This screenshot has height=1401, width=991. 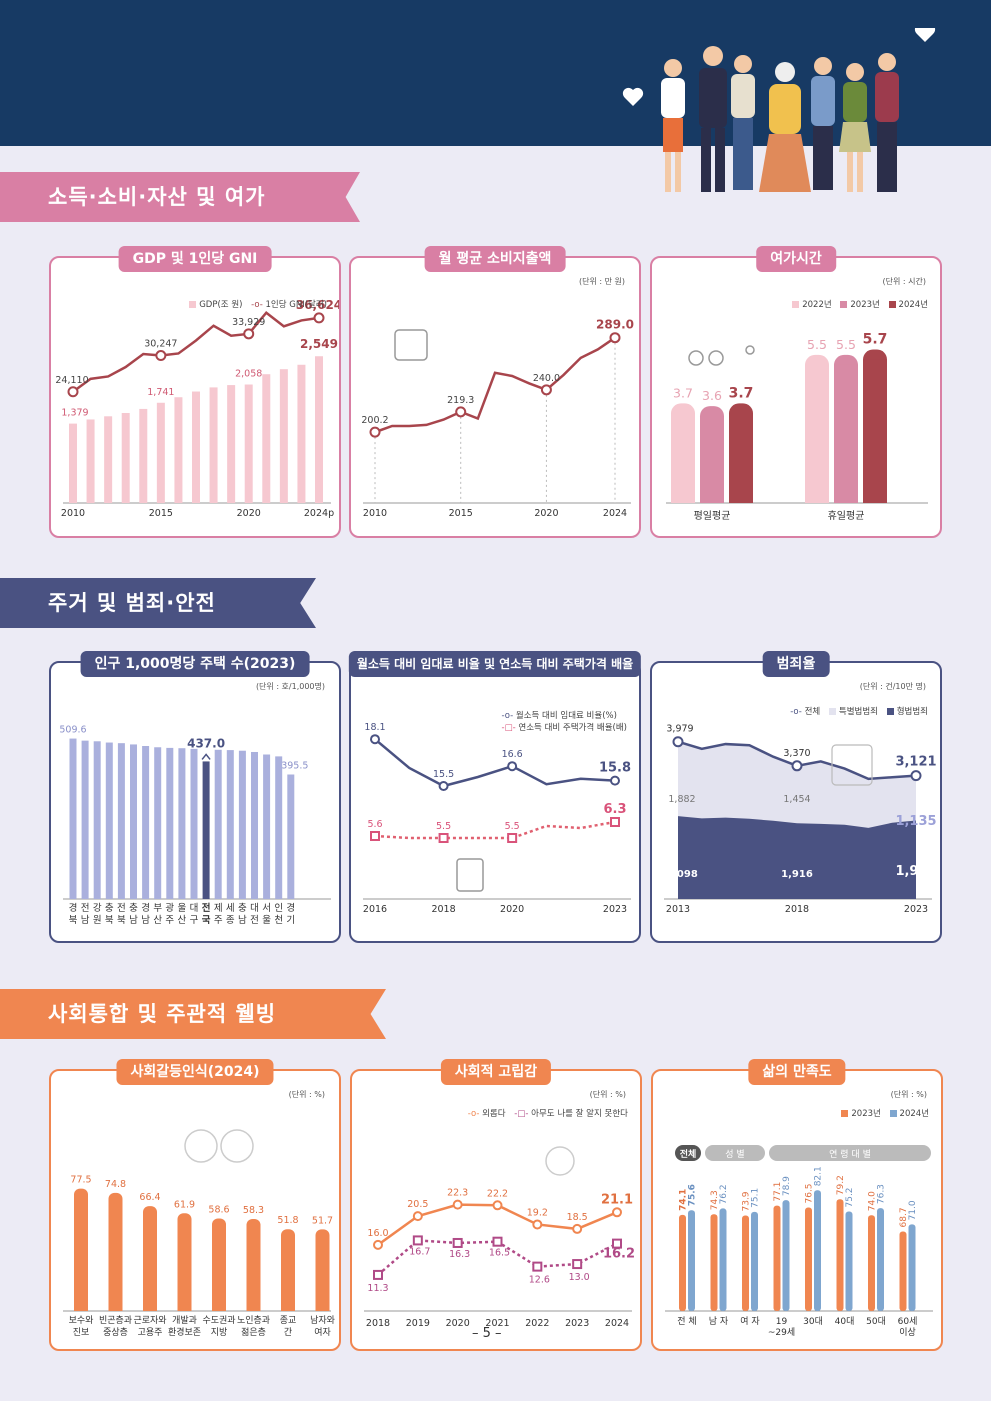 What do you see at coordinates (892, 686) in the screenshot?
I see `unit-label: (단위 : 건/10만 명)` at bounding box center [892, 686].